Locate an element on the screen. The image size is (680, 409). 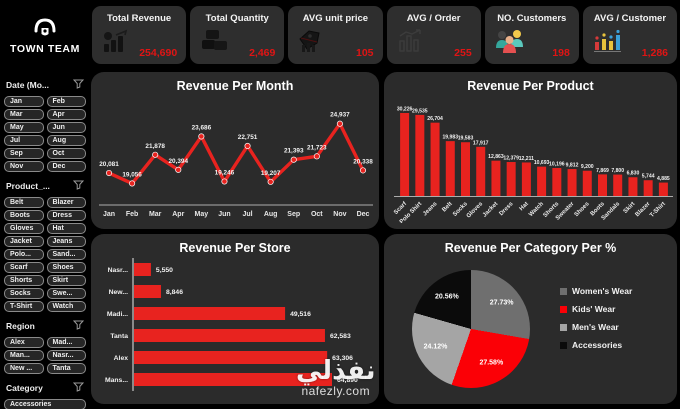
bar-blazer is located at coordinates (648, 188).